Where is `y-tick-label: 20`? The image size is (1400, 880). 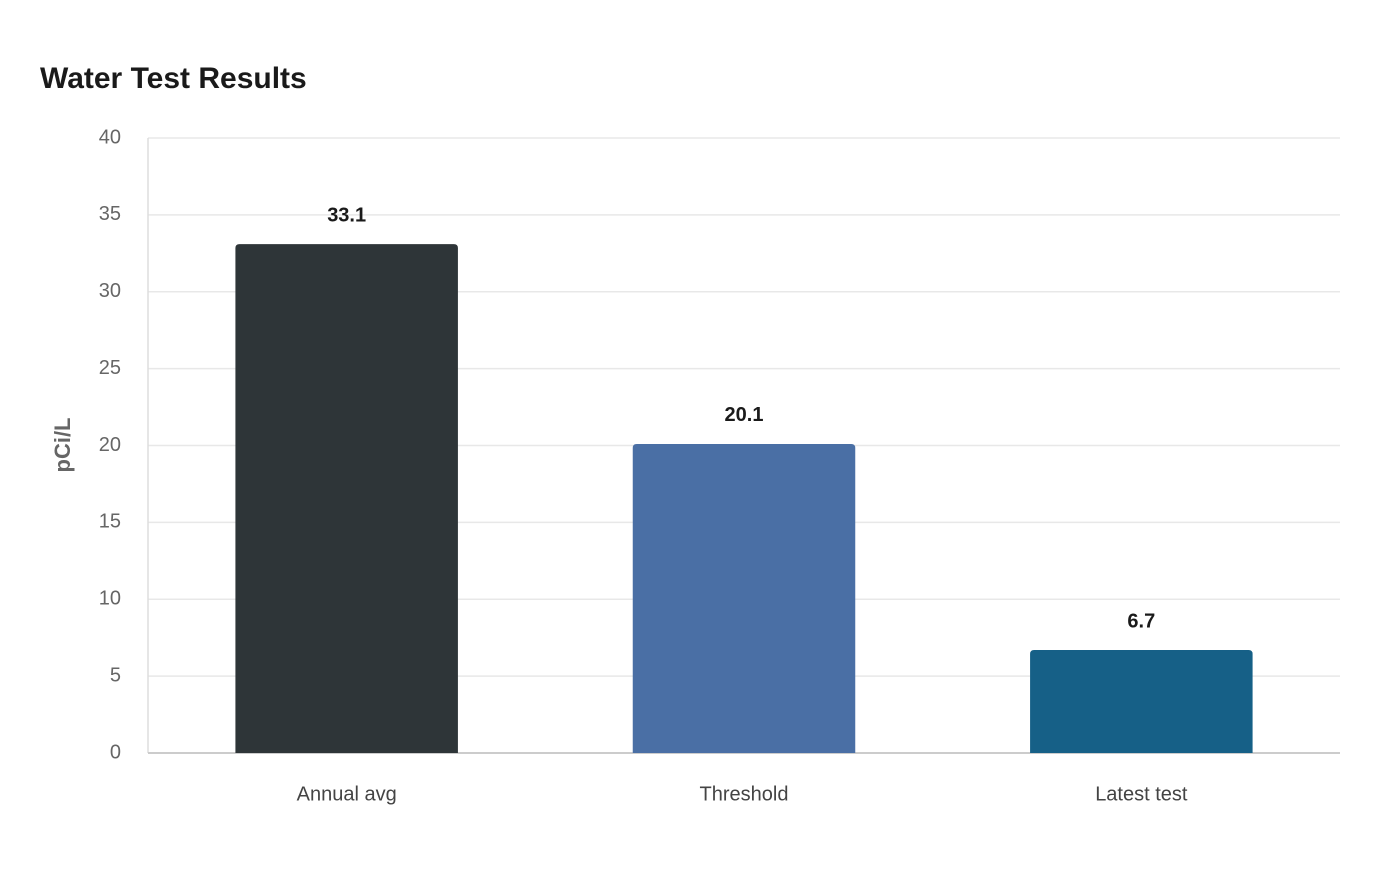 y-tick-label: 20 is located at coordinates (110, 445).